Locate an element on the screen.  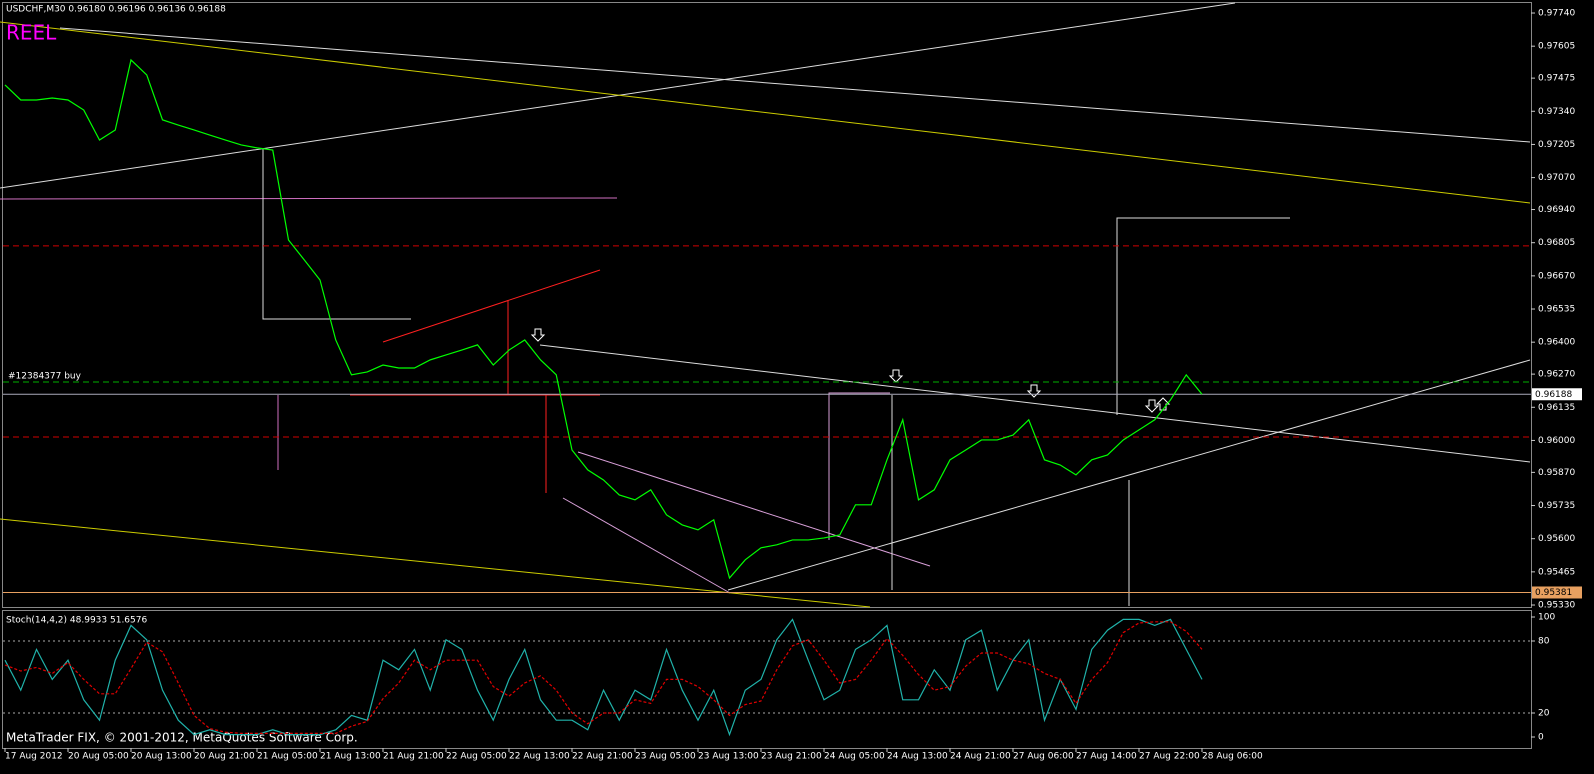
x-tick-label: 24 Aug 05:00 is located at coordinates (854, 757).